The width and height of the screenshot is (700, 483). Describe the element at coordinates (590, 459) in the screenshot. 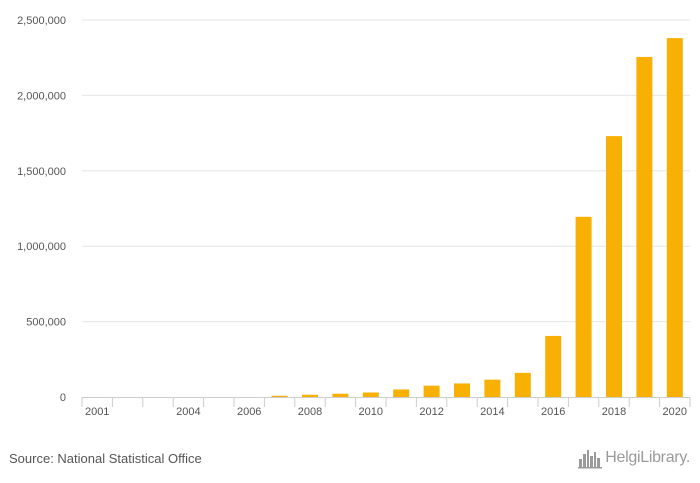

I see `city-skyline-icon` at that location.